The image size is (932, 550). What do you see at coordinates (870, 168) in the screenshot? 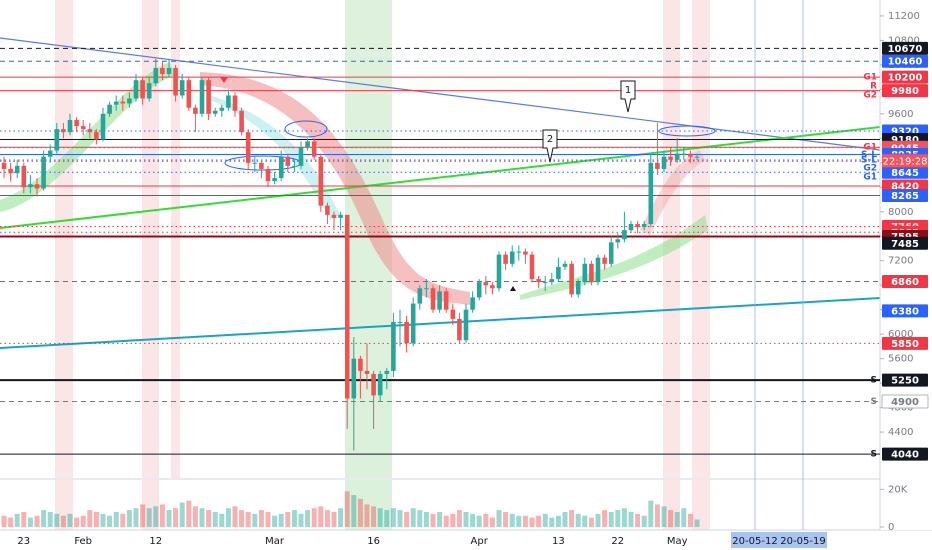
I see `level-tag: G2` at bounding box center [870, 168].